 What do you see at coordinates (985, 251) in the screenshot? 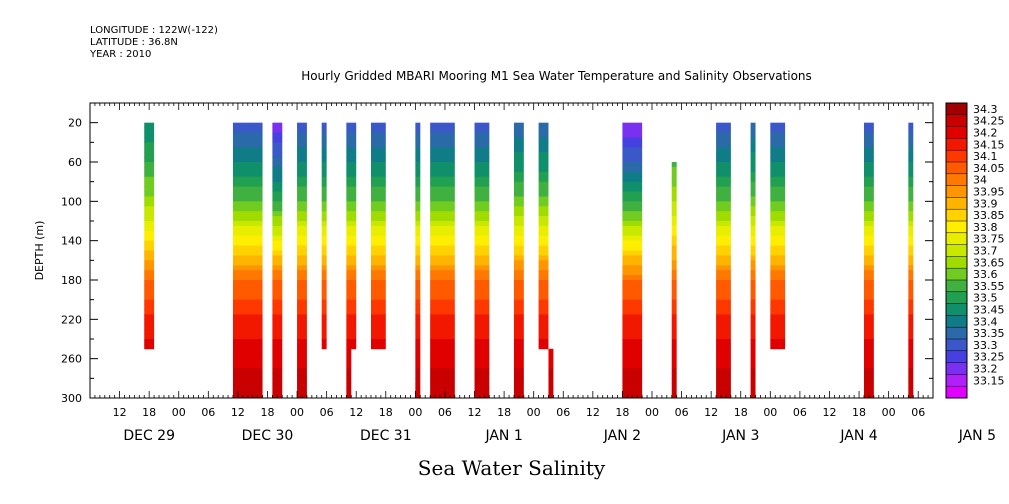
I see `colorbar-label: 33.7` at bounding box center [985, 251].